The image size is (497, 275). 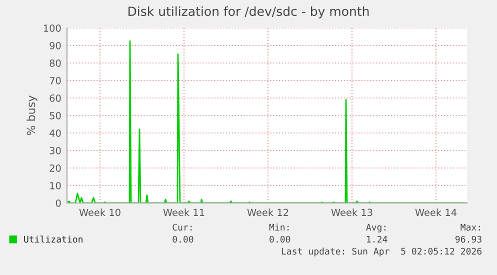 What do you see at coordinates (248, 12) in the screenshot?
I see `chart-title: Disk utilization for /dev/sdc - by month` at bounding box center [248, 12].